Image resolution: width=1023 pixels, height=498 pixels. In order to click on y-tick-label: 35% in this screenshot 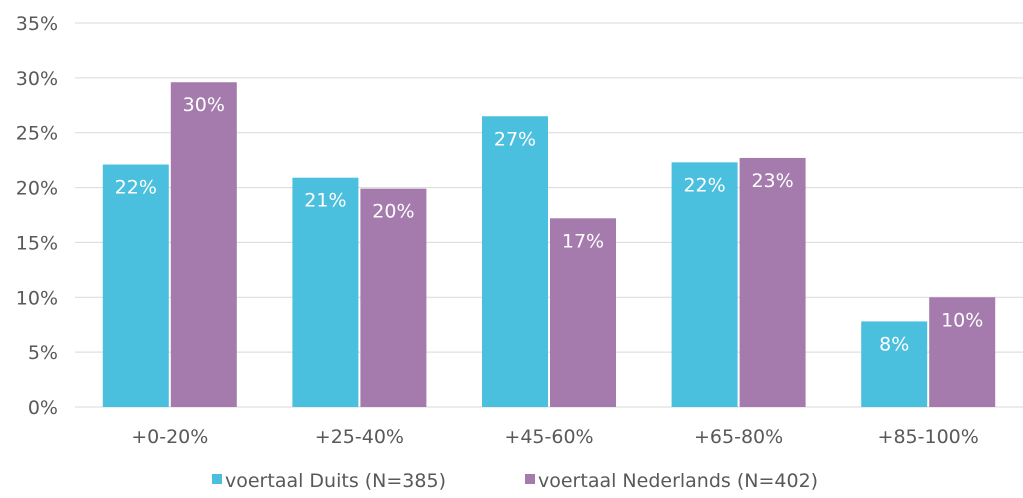, I will do `click(37, 24)`.